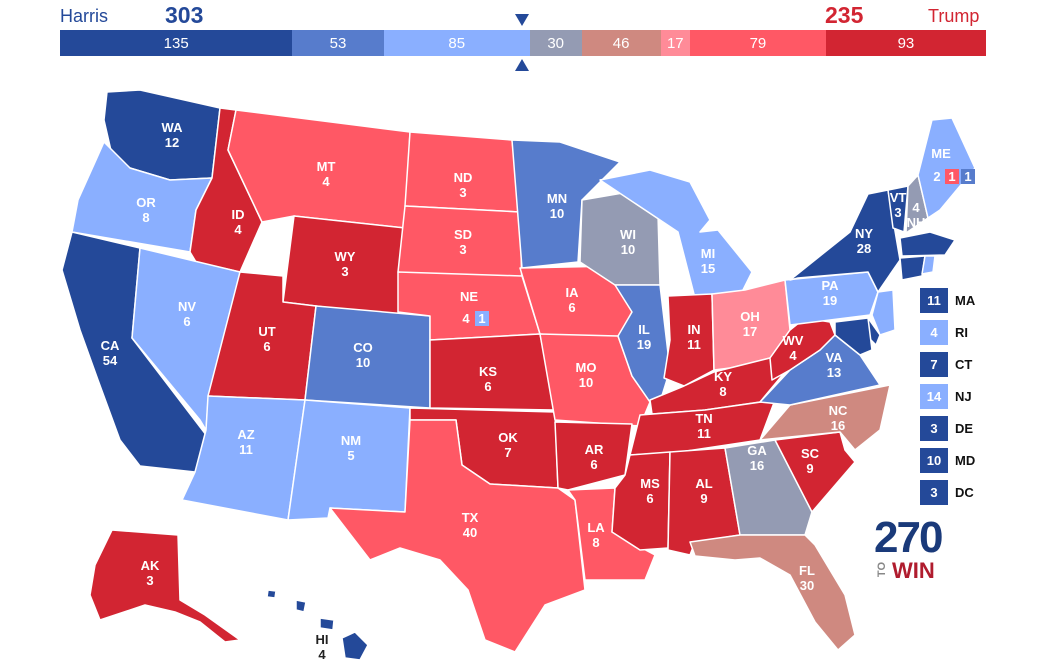  Describe the element at coordinates (844, 15) in the screenshot. I see `trump-total: 235` at that location.